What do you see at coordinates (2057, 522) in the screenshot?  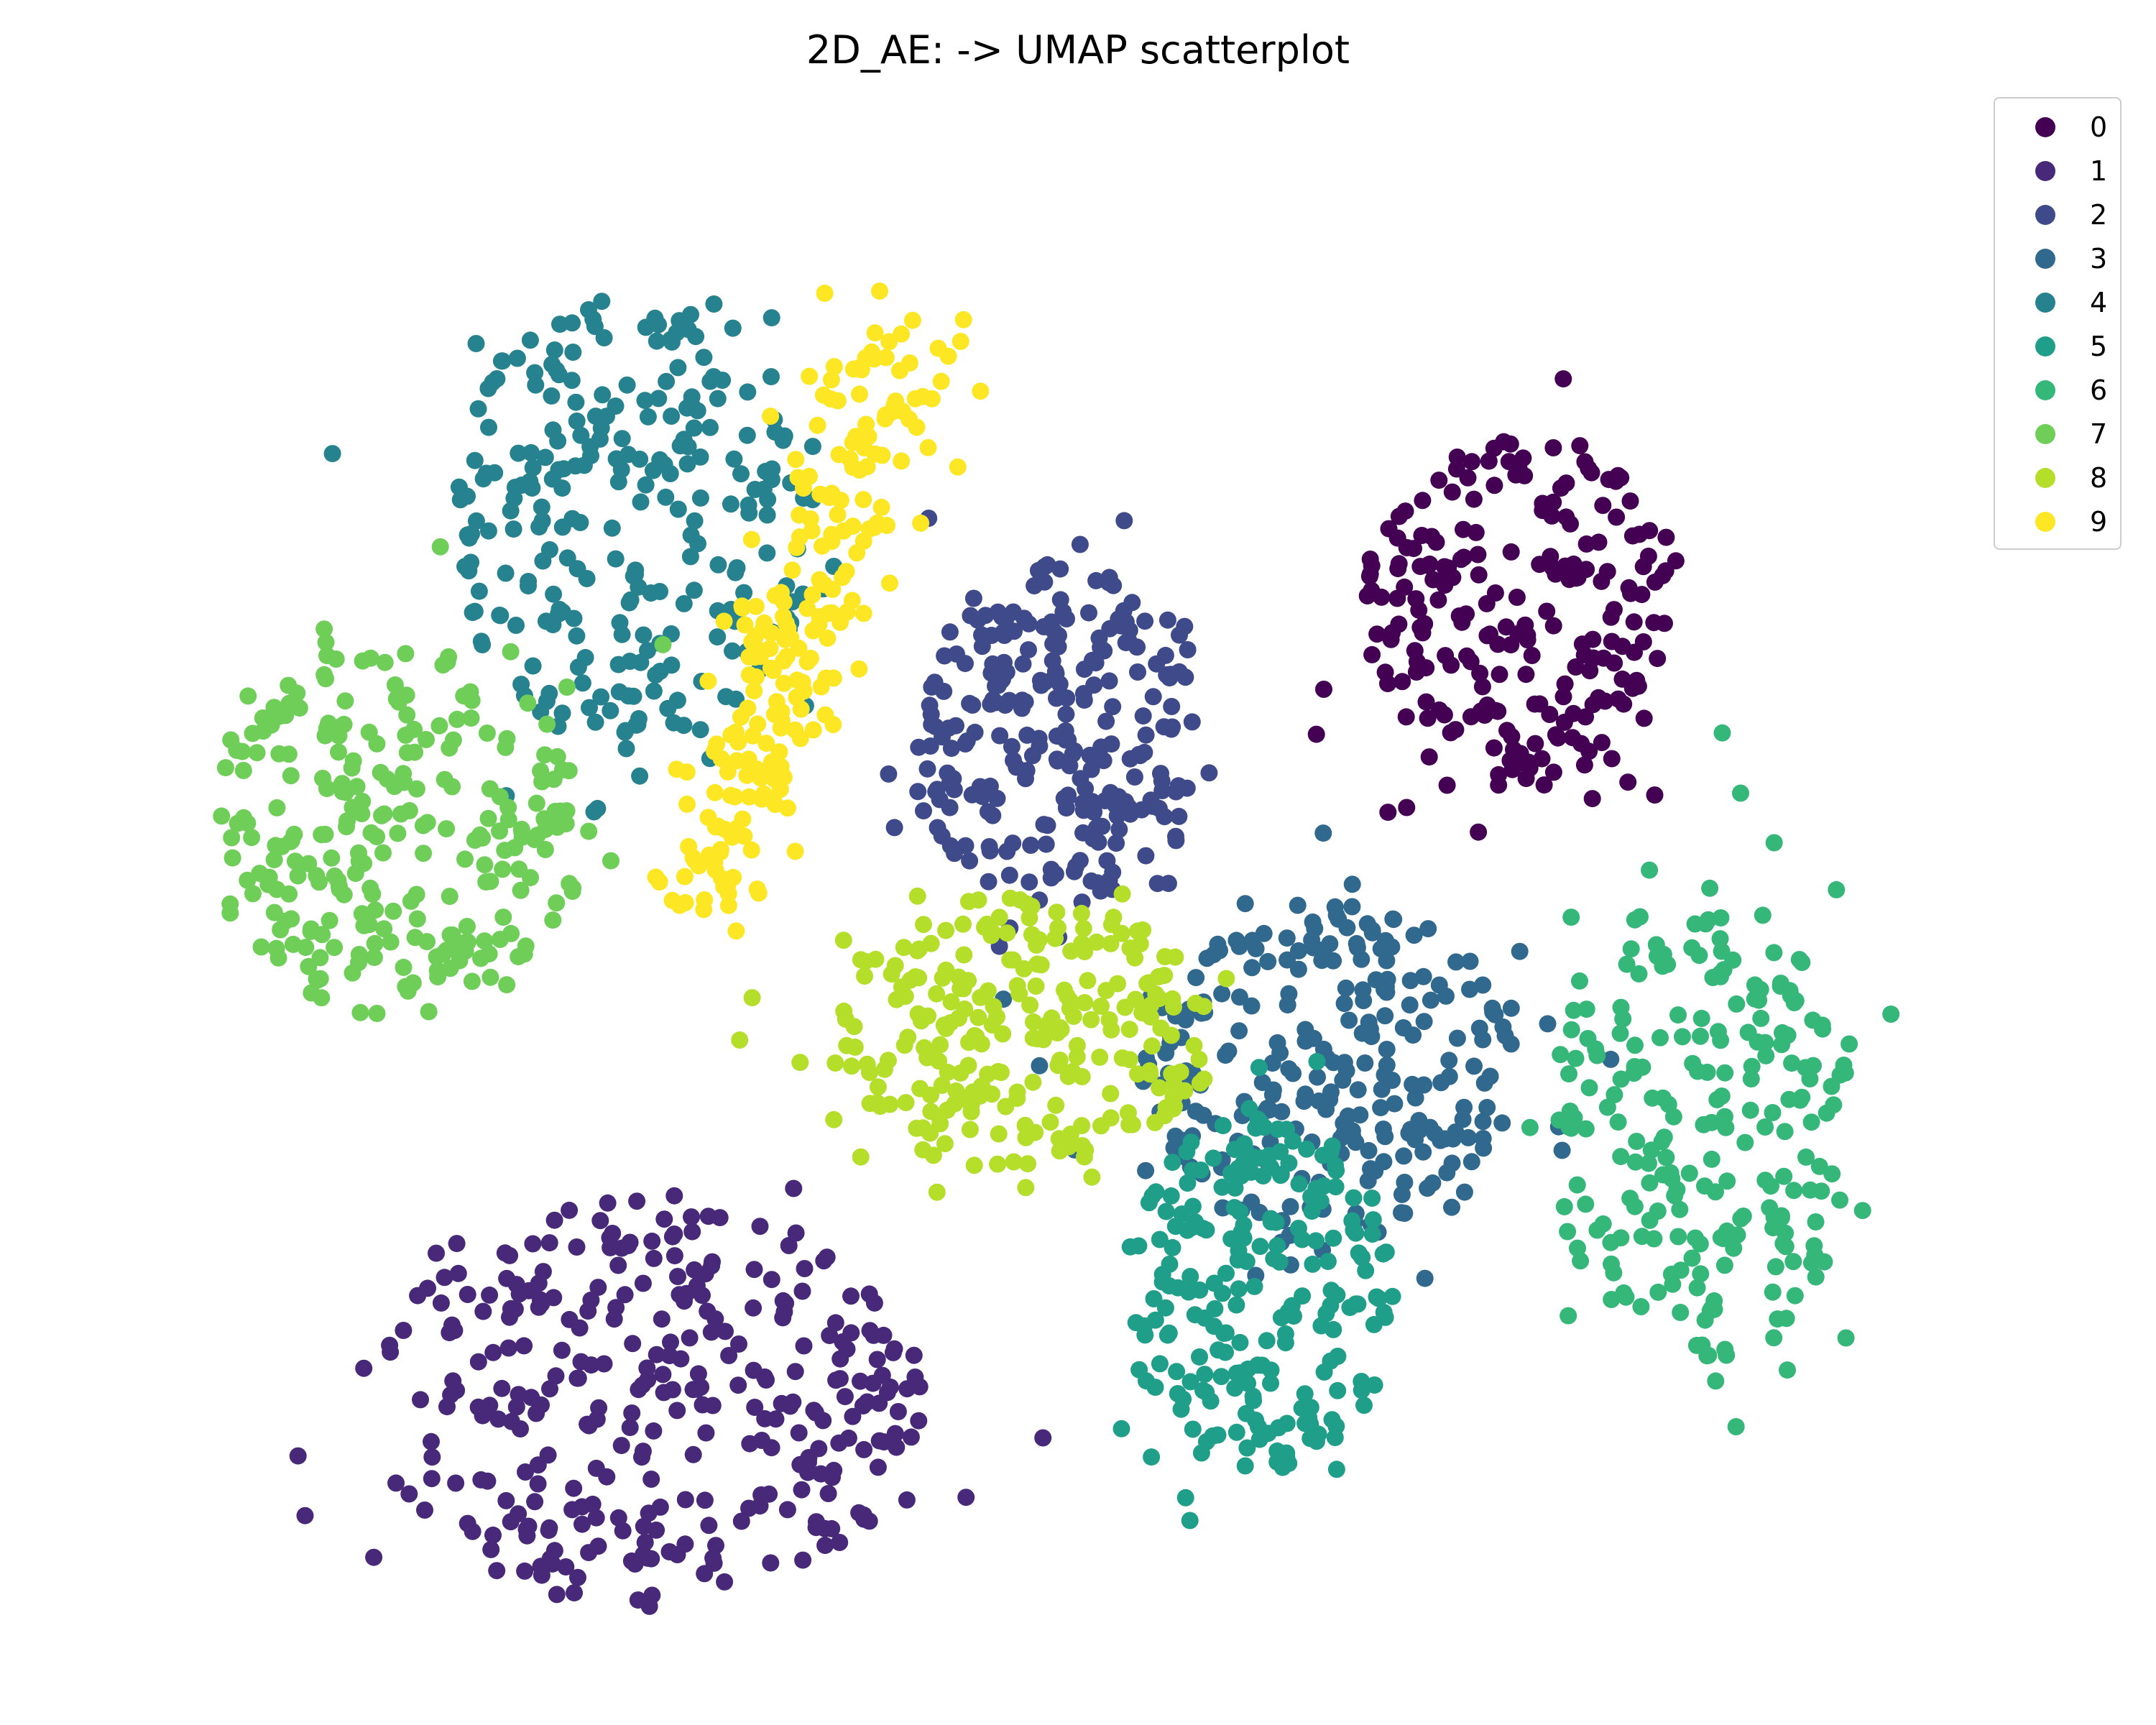 I see `legend-entry: 9` at bounding box center [2057, 522].